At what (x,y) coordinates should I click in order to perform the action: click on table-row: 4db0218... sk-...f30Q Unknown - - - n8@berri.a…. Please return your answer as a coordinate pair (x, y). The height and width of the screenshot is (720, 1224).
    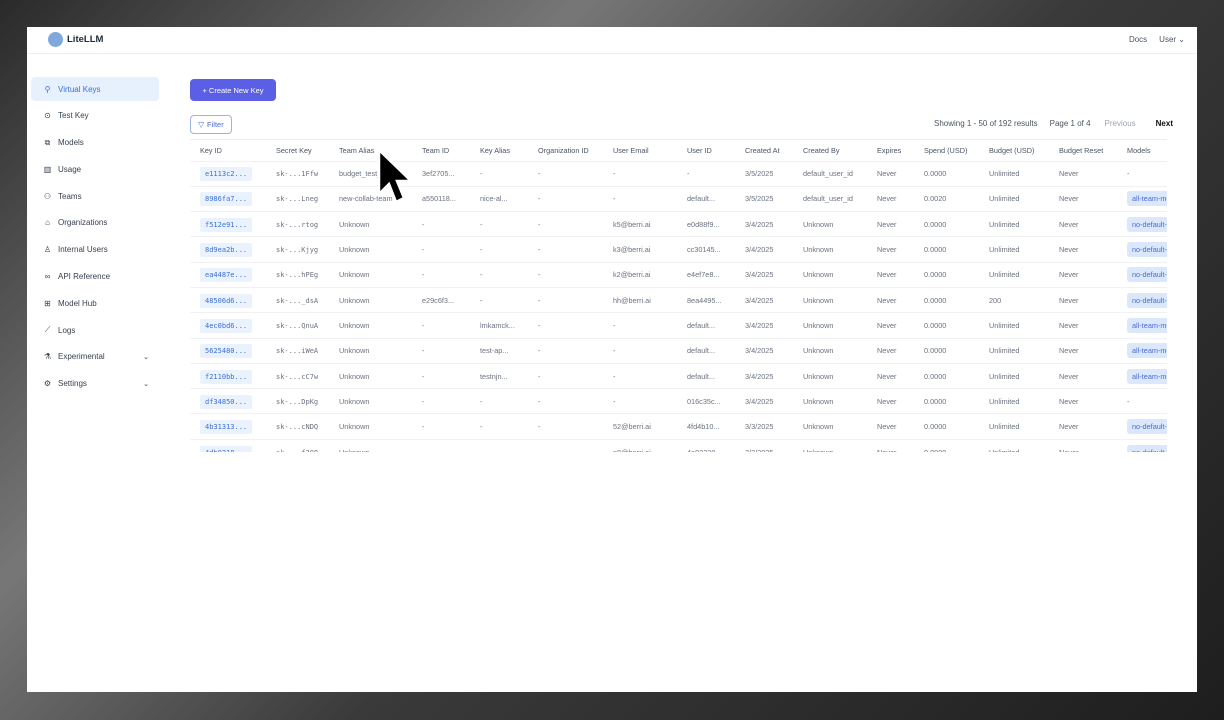
    Looking at the image, I should click on (678, 445).